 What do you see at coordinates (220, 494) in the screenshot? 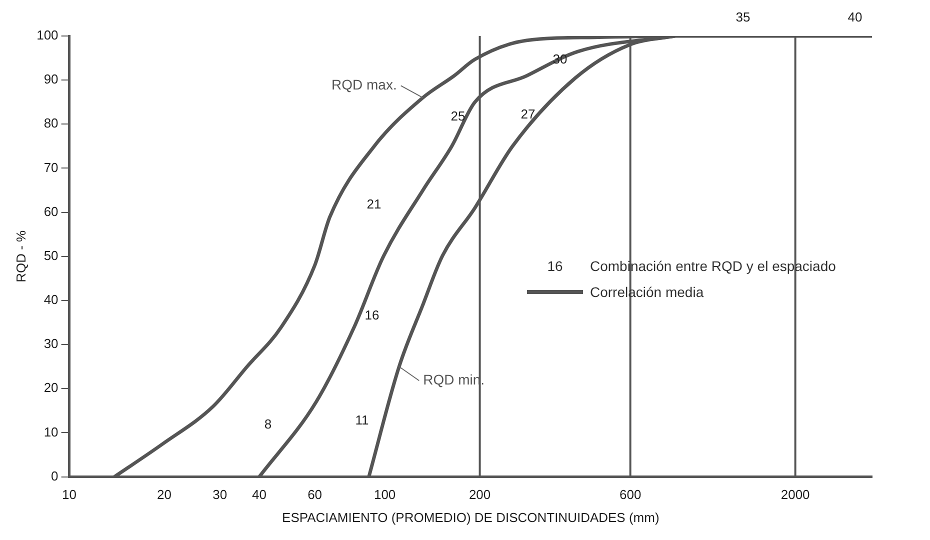
I see `x-tick-label: 30` at bounding box center [220, 494].